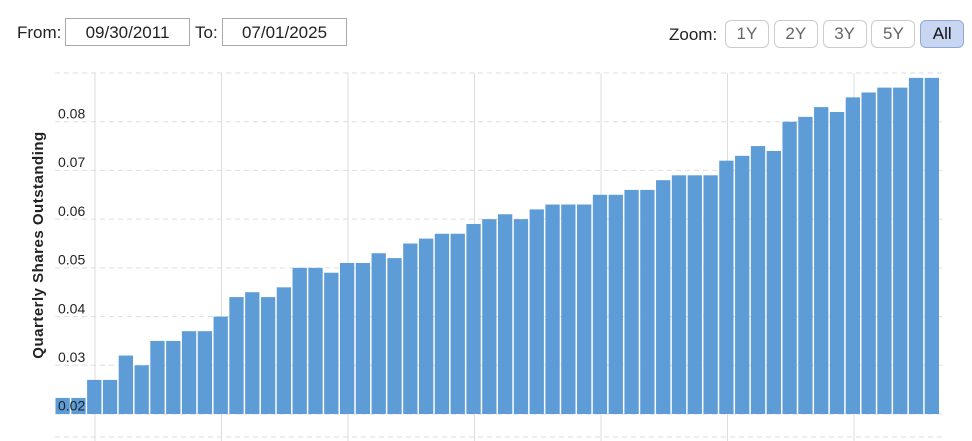 The height and width of the screenshot is (441, 972). What do you see at coordinates (71, 260) in the screenshot?
I see `y-tick-label: 0.05` at bounding box center [71, 260].